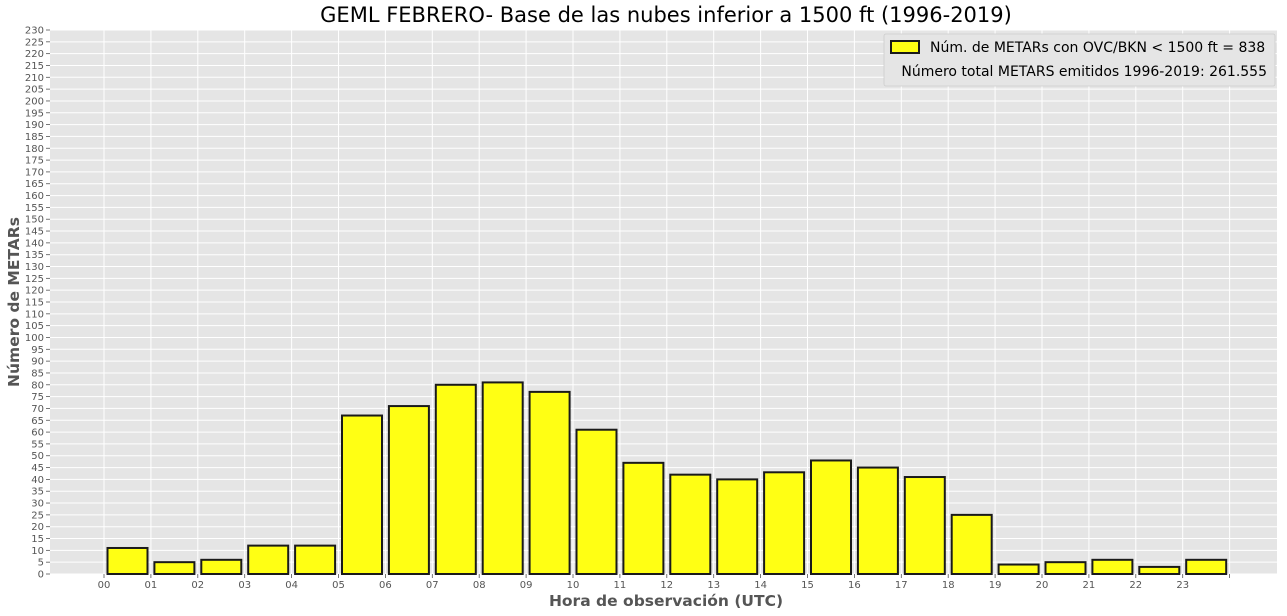  Describe the element at coordinates (41, 575) in the screenshot. I see `y-tick-label: 0` at that location.